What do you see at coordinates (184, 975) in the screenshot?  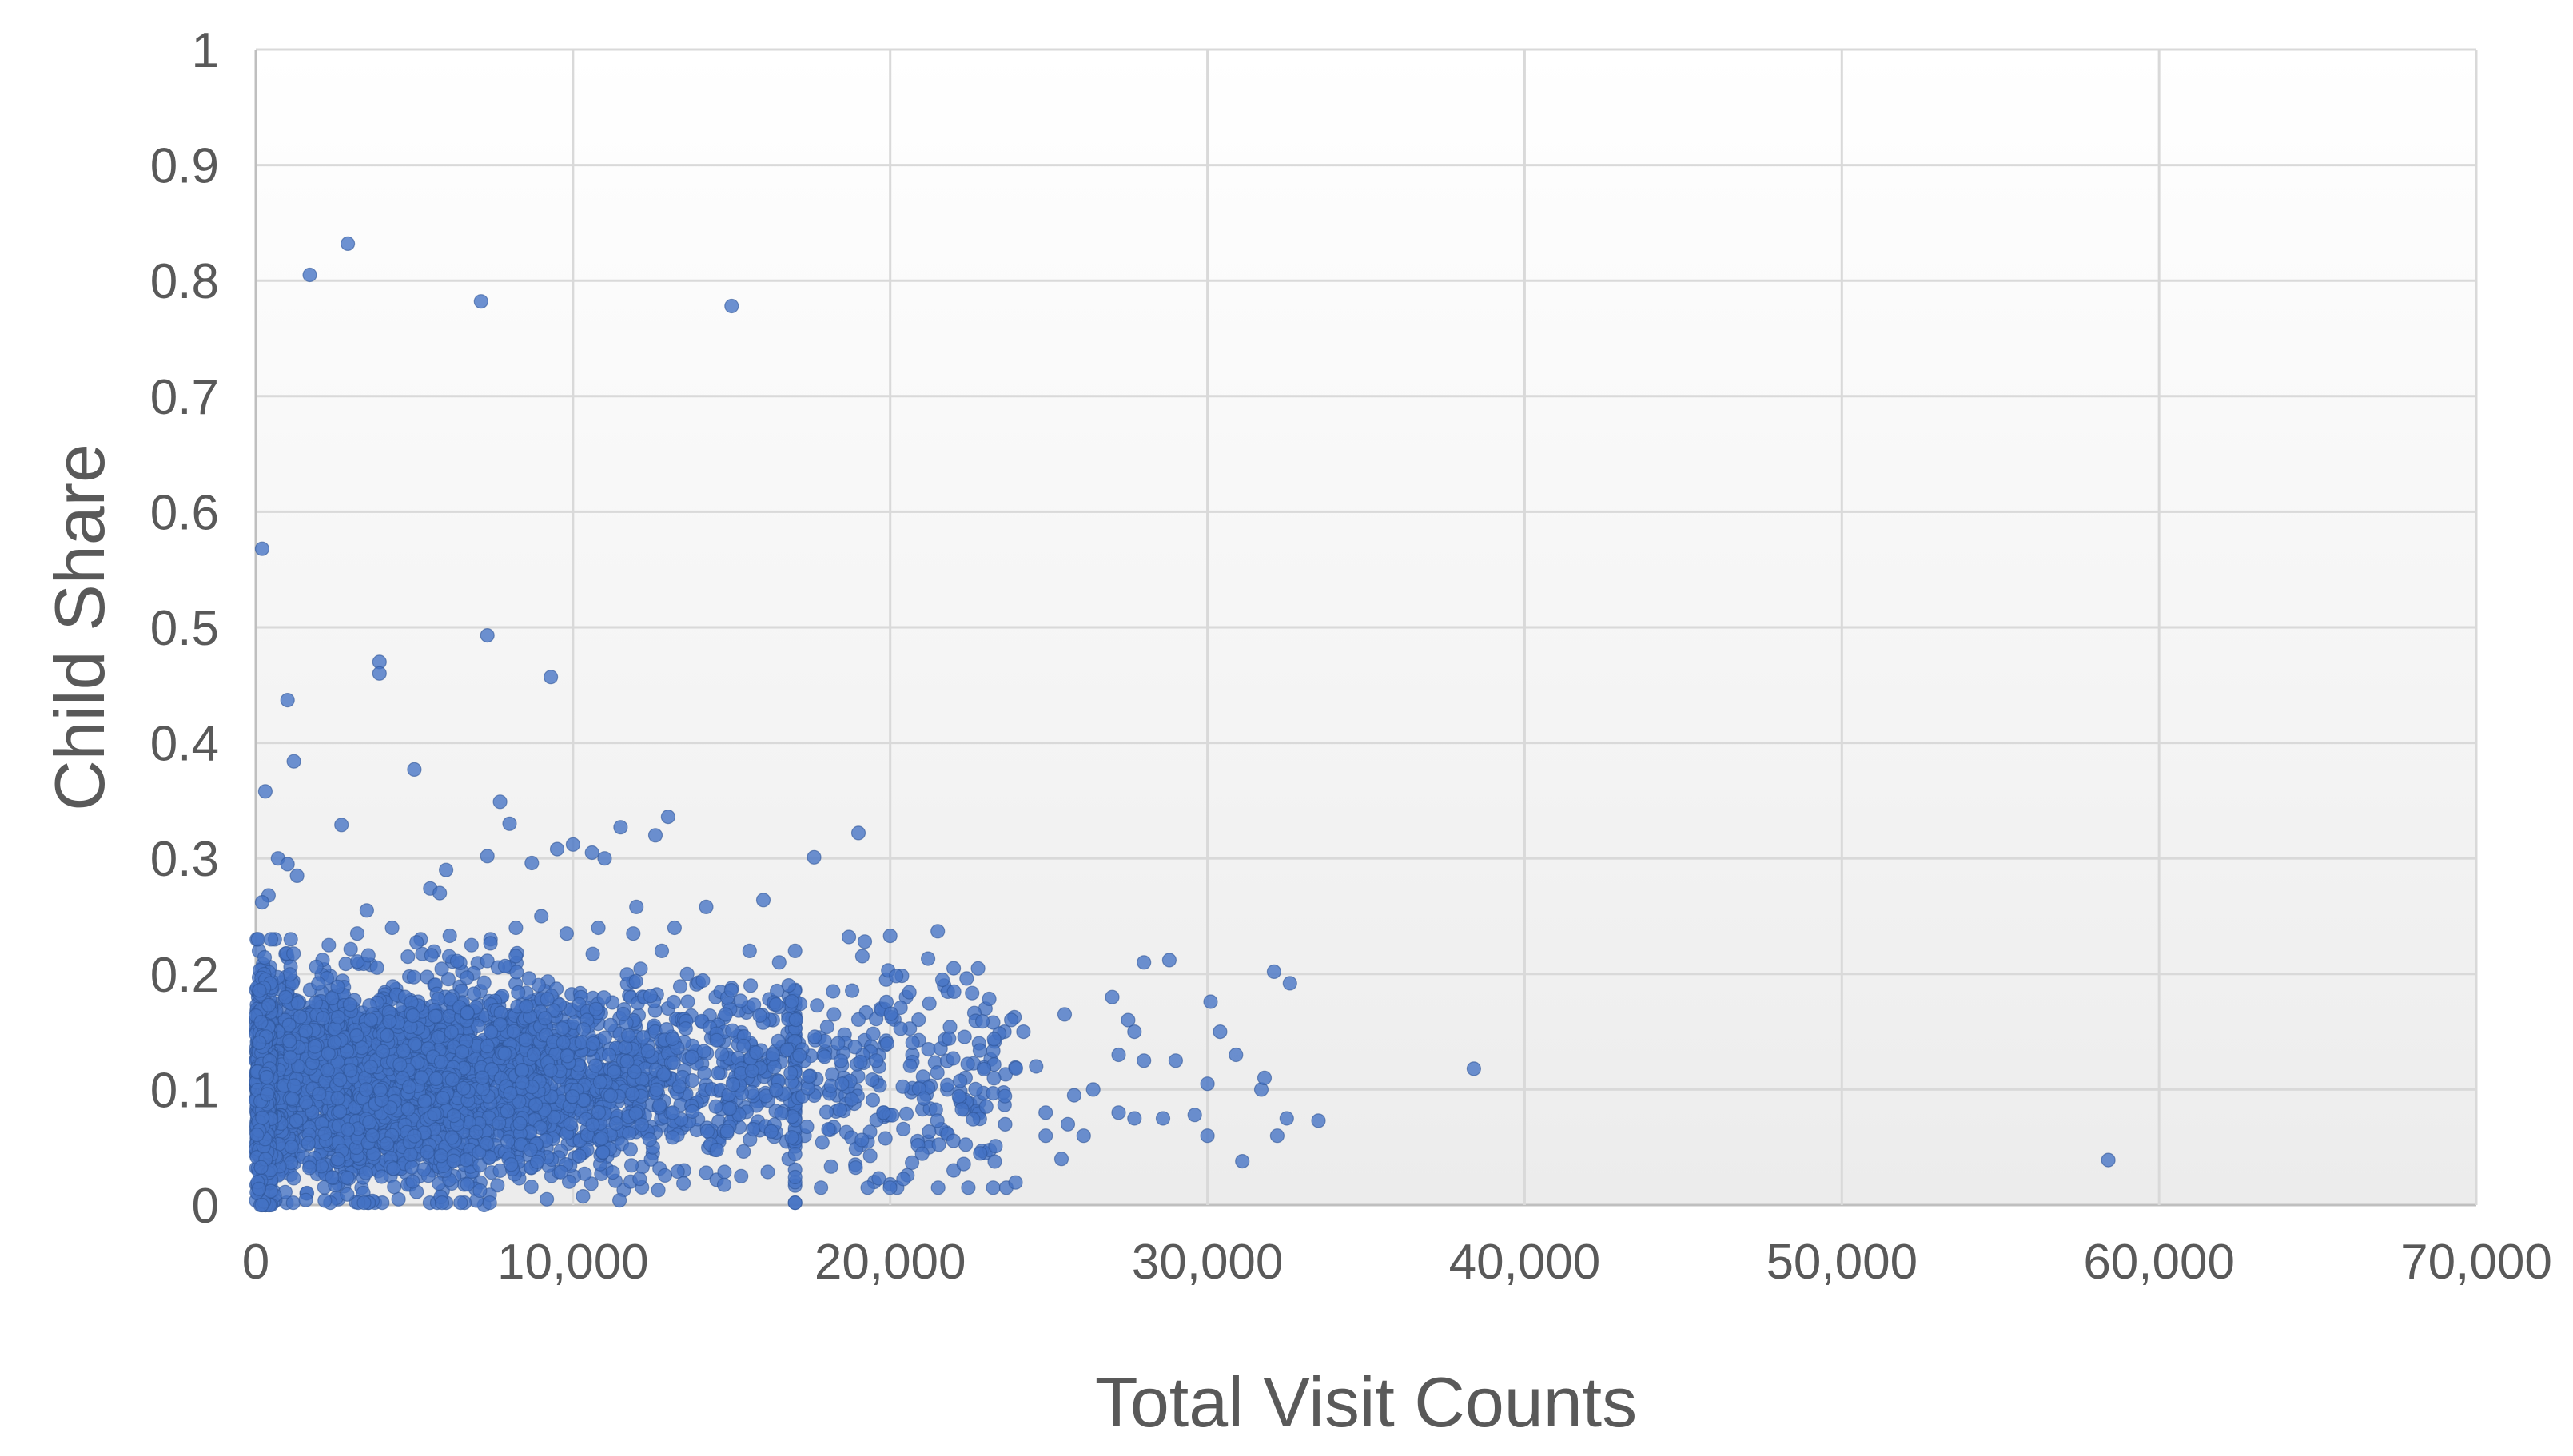 I see `y-tick-label: 0.2` at bounding box center [184, 975].